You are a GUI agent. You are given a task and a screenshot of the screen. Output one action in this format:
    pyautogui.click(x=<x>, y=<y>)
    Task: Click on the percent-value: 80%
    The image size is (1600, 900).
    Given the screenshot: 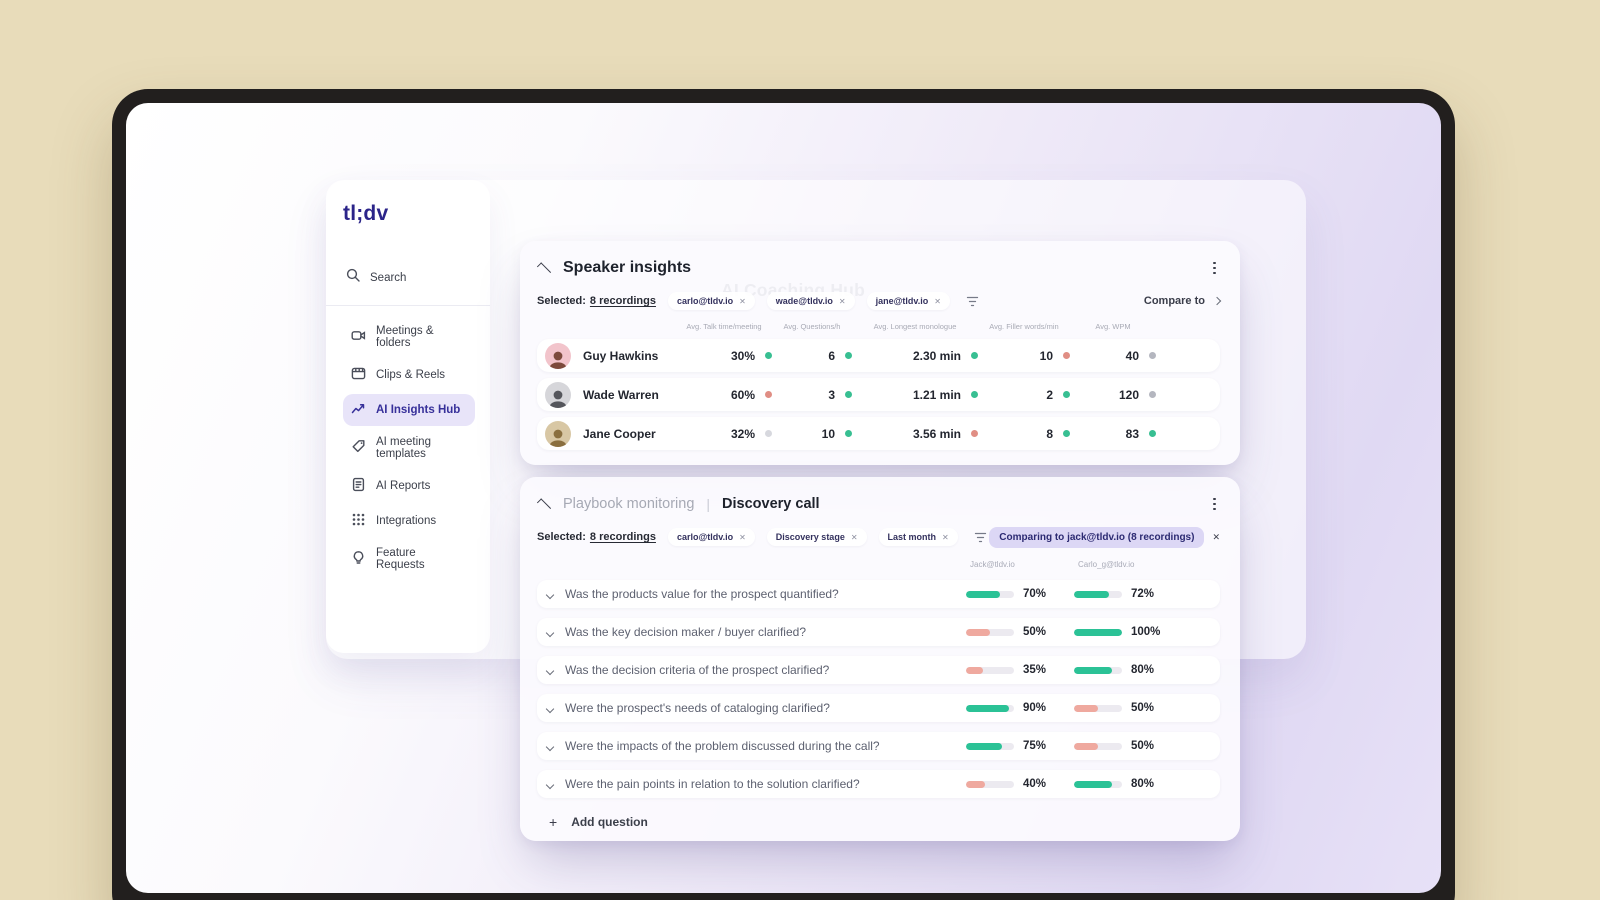 What is the action you would take?
    pyautogui.click(x=1143, y=670)
    